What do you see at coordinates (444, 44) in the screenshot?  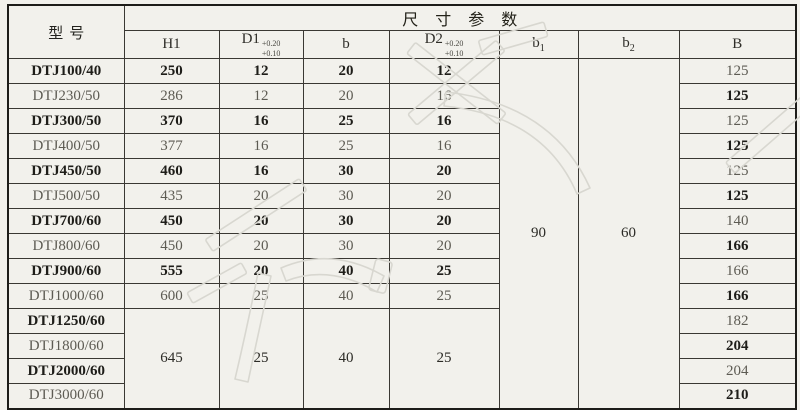 I see `col-header-d2: D2 +0.20 +0.10` at bounding box center [444, 44].